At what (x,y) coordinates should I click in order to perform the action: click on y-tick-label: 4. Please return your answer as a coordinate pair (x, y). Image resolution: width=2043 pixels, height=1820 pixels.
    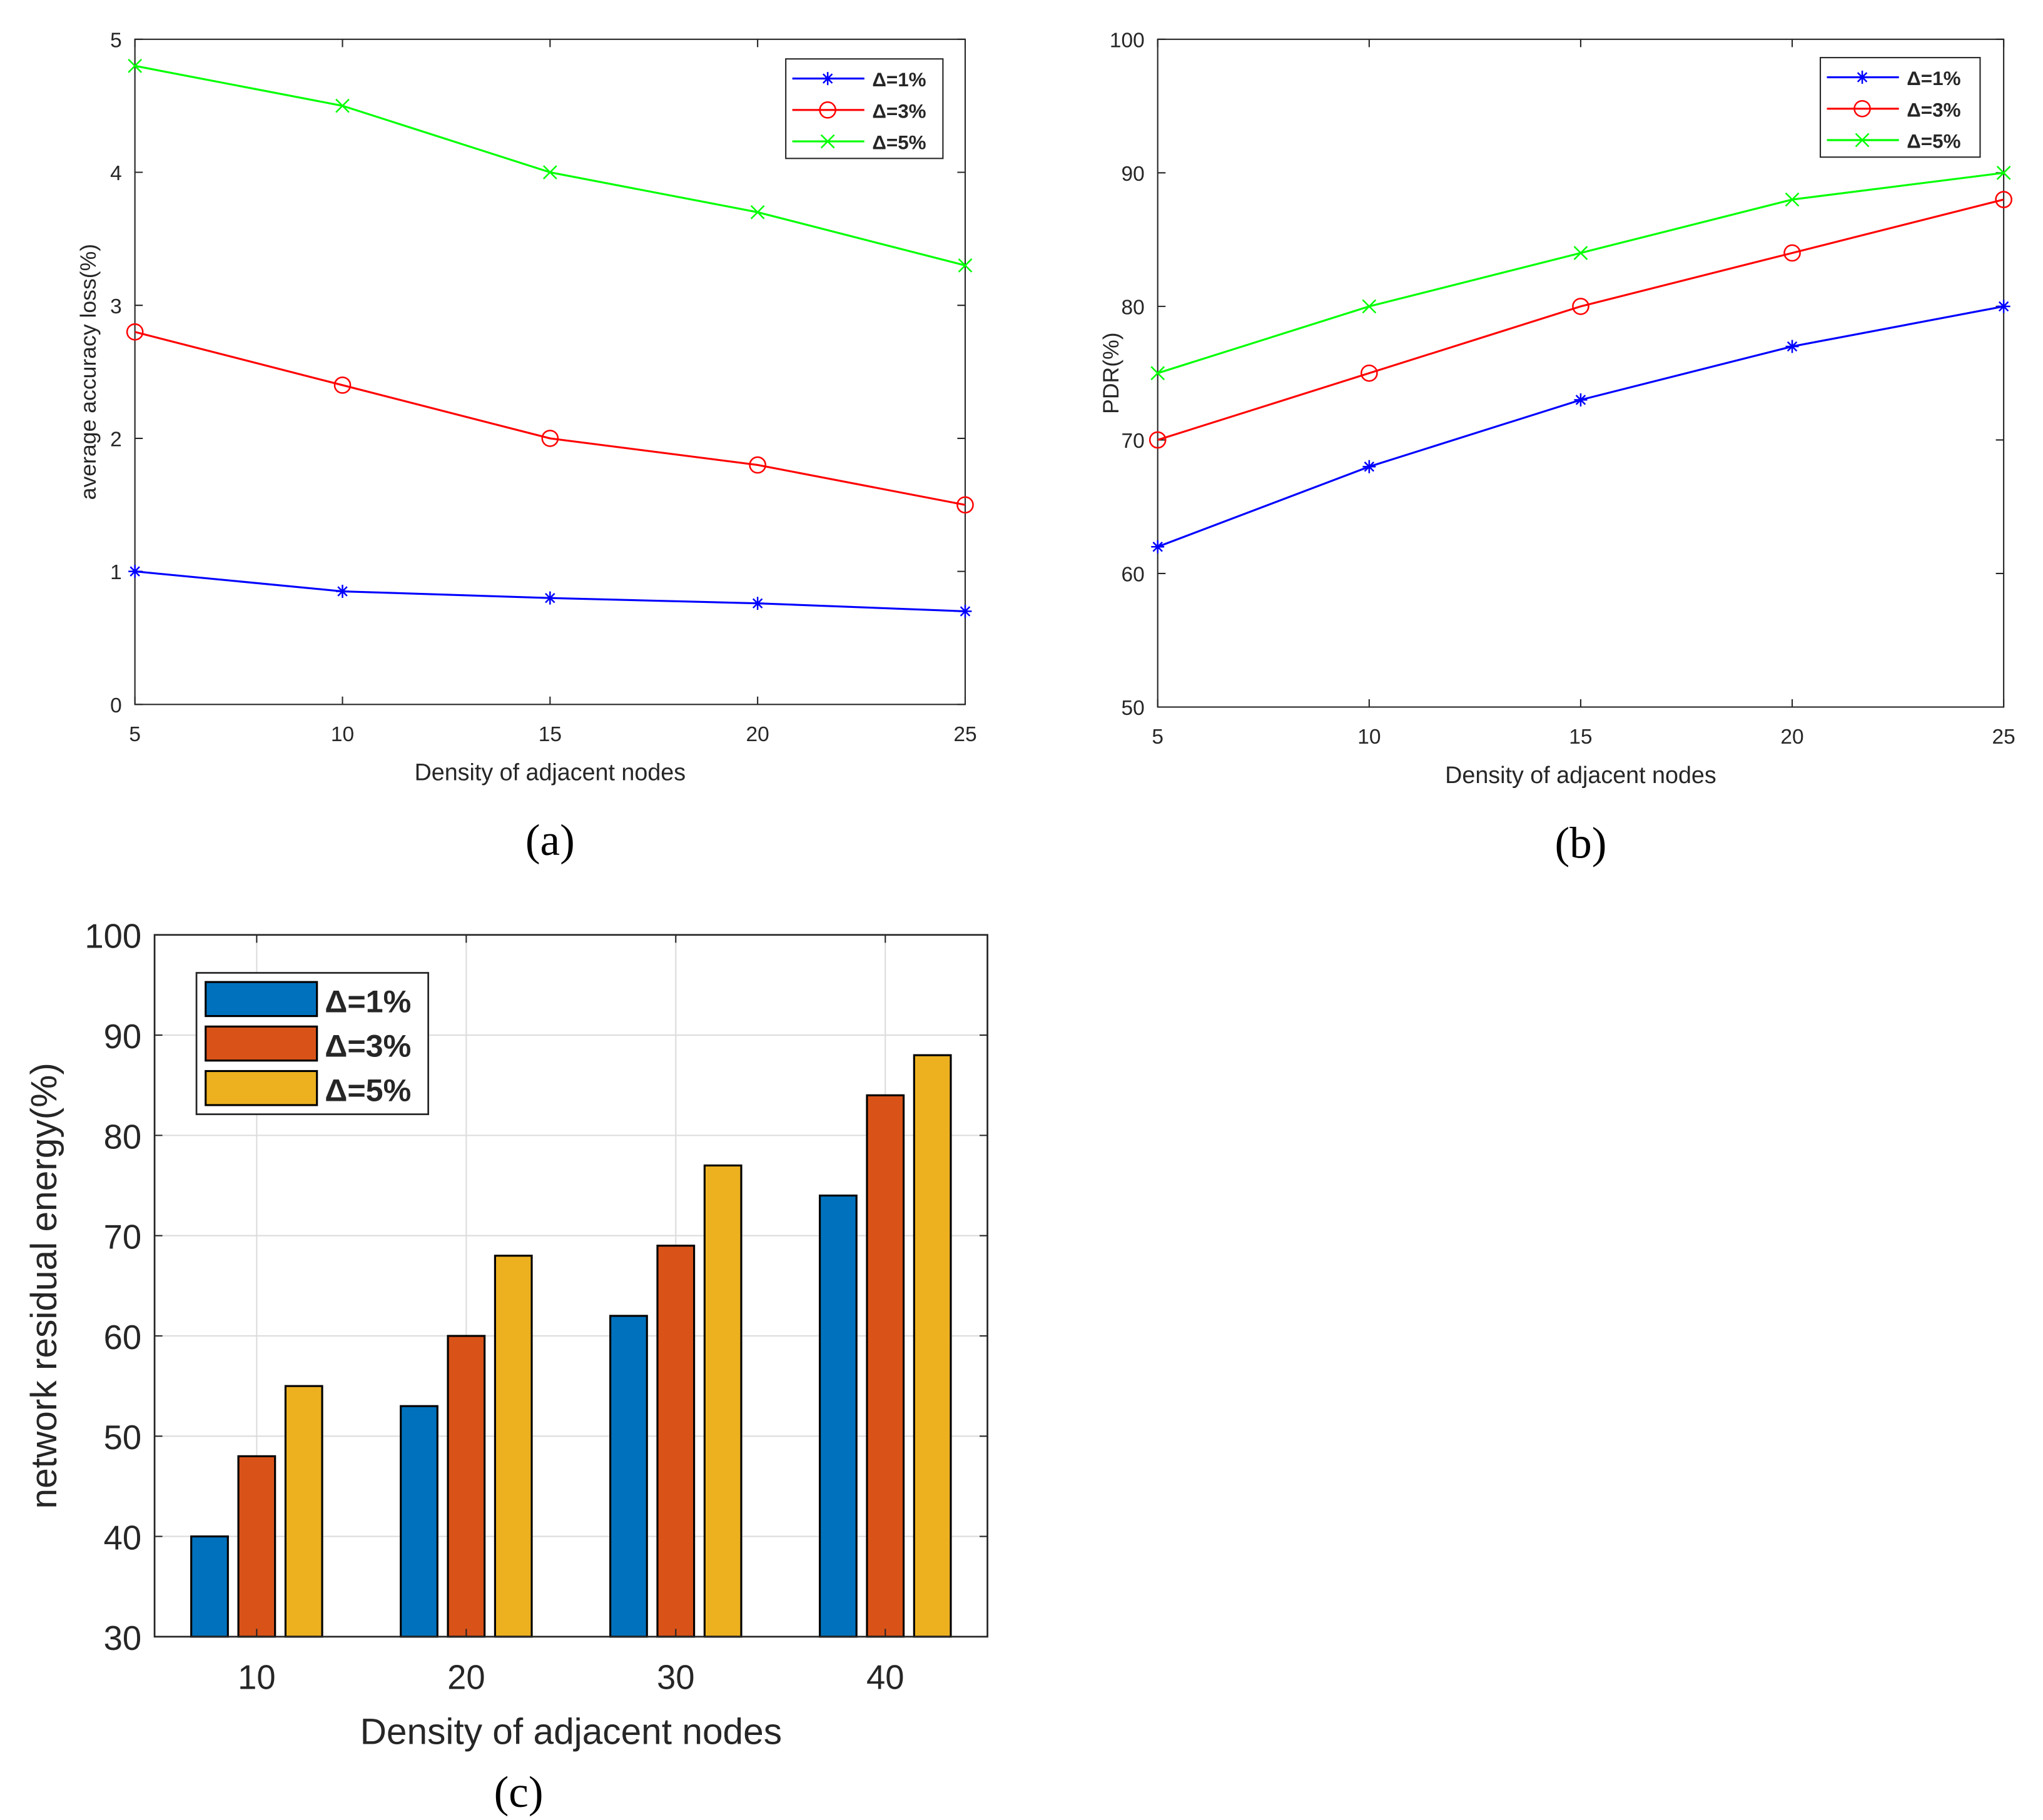
    Looking at the image, I should click on (116, 173).